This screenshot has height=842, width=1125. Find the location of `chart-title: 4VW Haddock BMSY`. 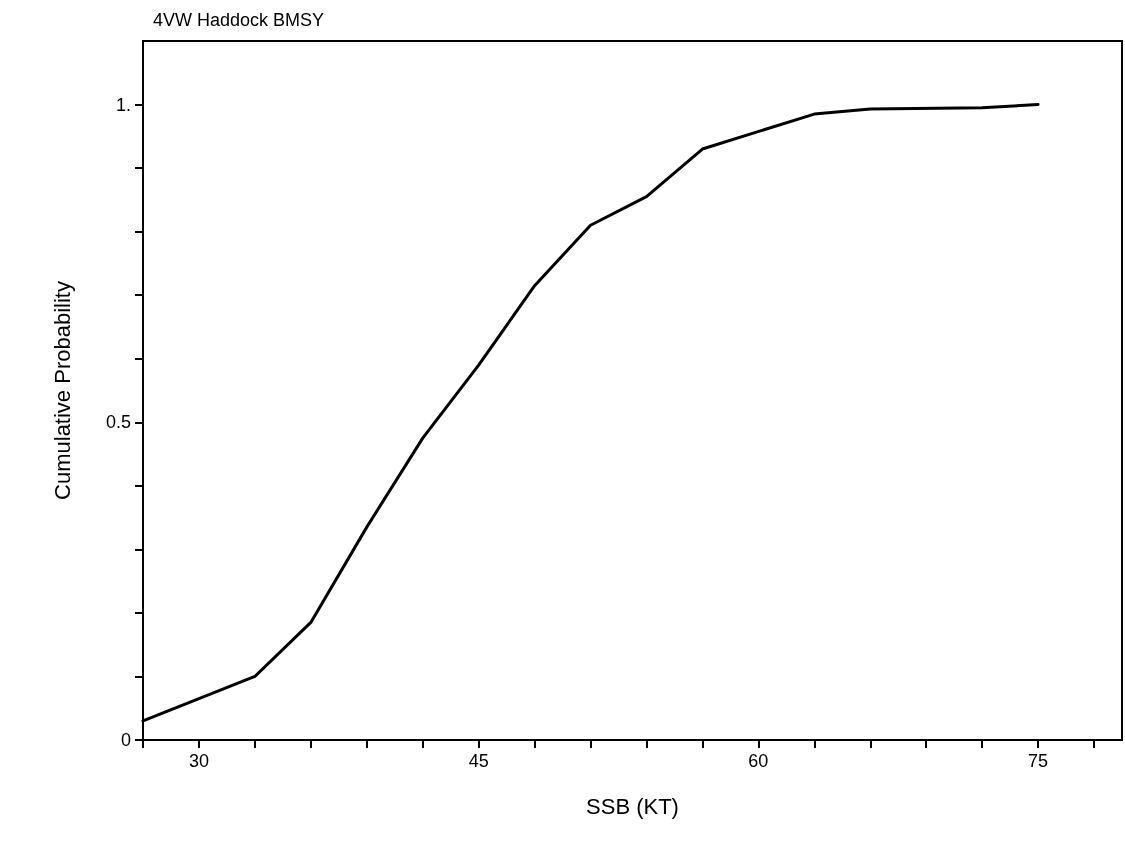

chart-title: 4VW Haddock BMSY is located at coordinates (239, 20).